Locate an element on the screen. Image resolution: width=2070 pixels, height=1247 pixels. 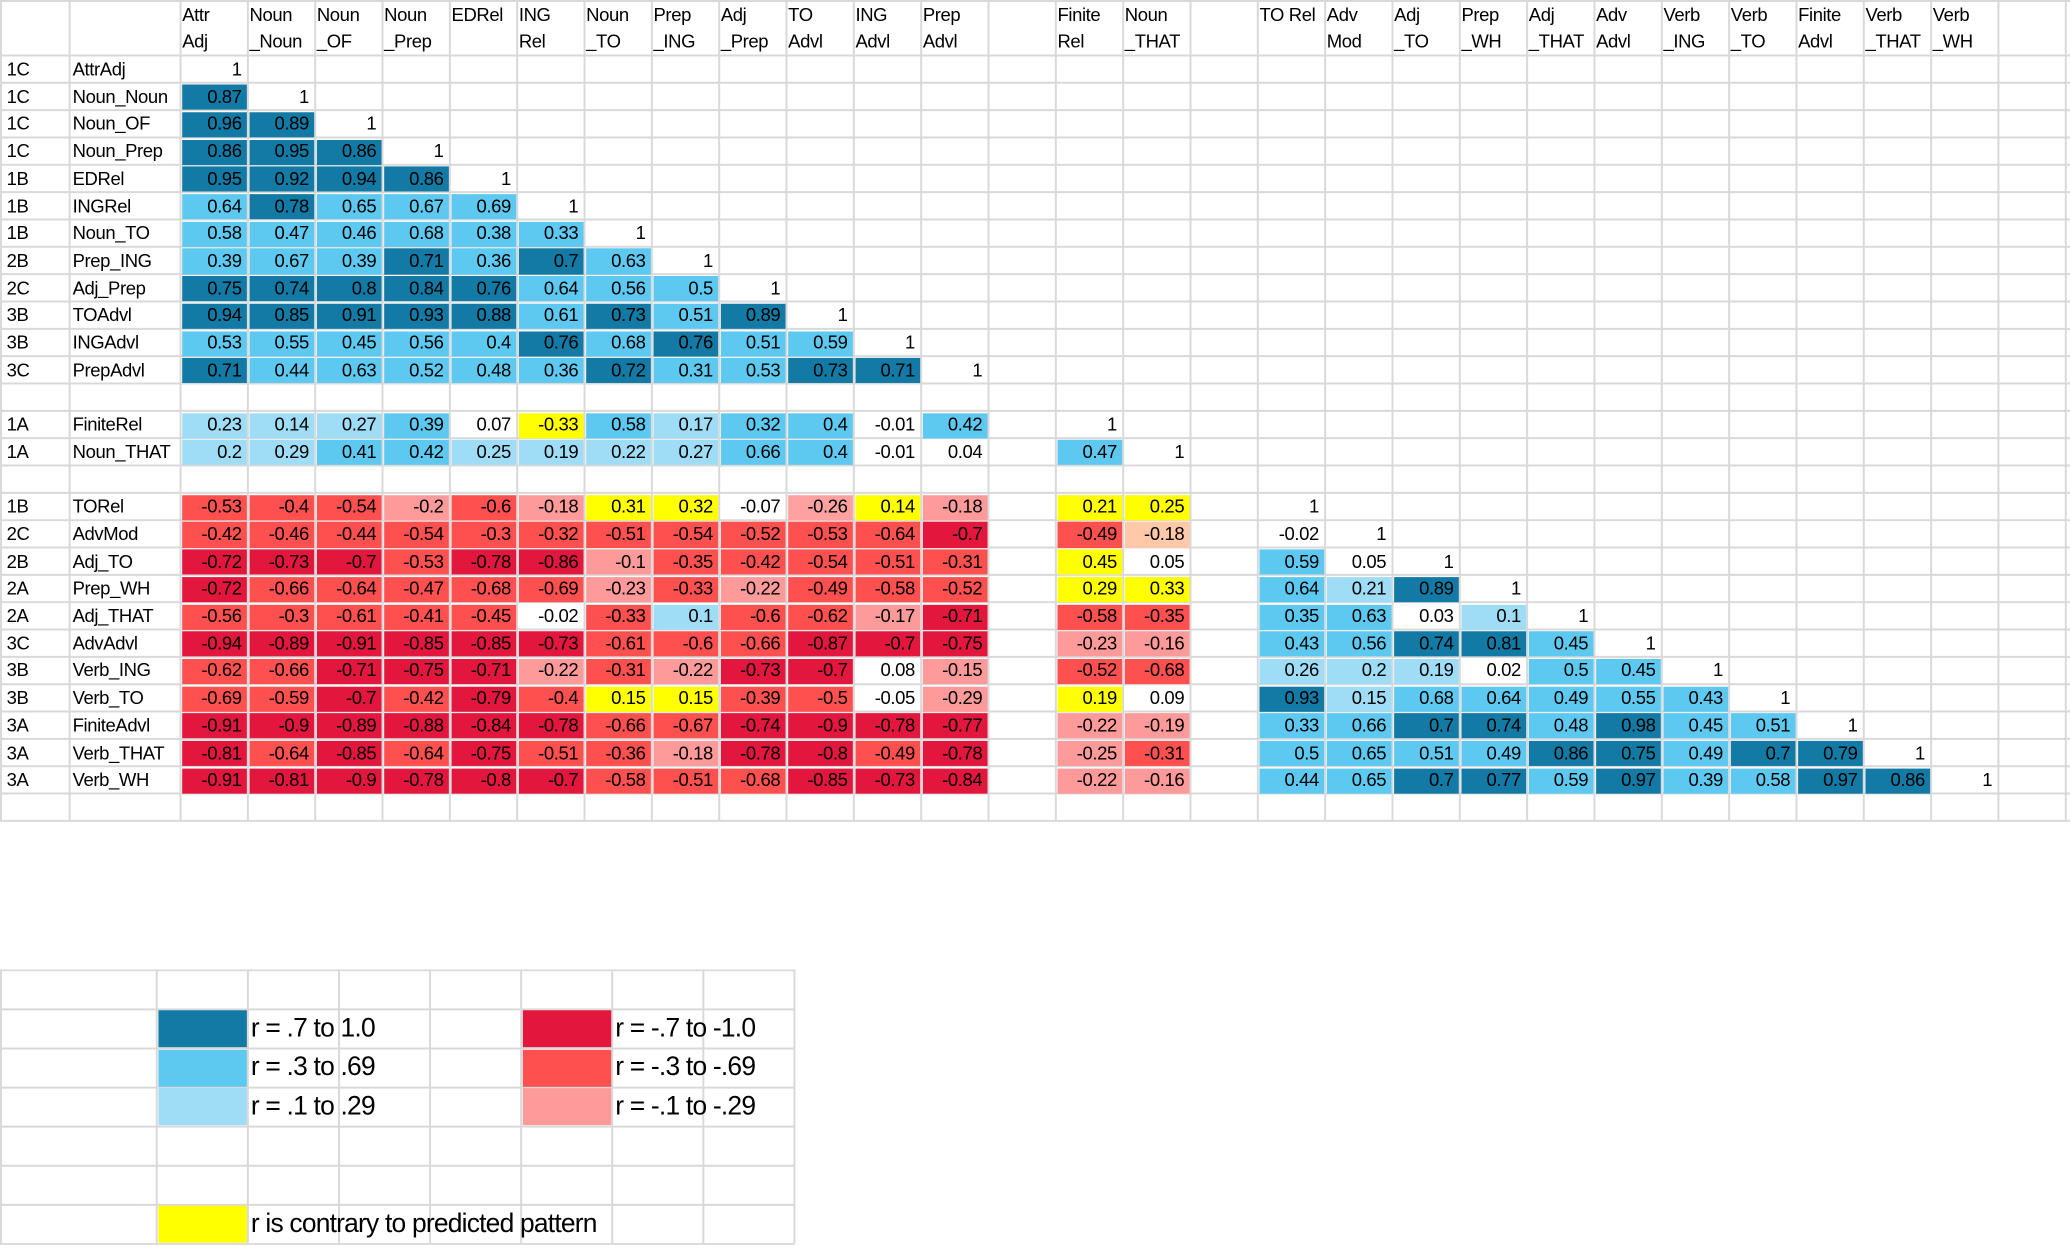
cell-value: -0.53 is located at coordinates (221, 506).